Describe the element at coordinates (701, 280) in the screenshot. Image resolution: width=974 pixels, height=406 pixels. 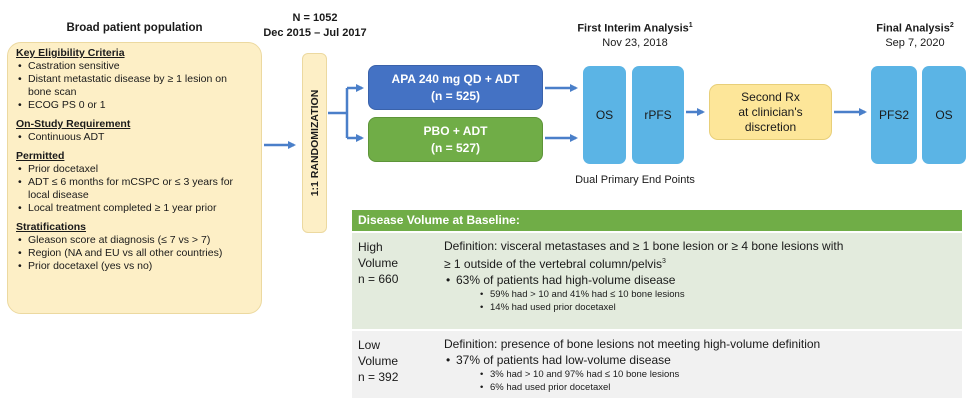
I see `high-volume-bullet: 63% of patients had high-volume disease` at that location.